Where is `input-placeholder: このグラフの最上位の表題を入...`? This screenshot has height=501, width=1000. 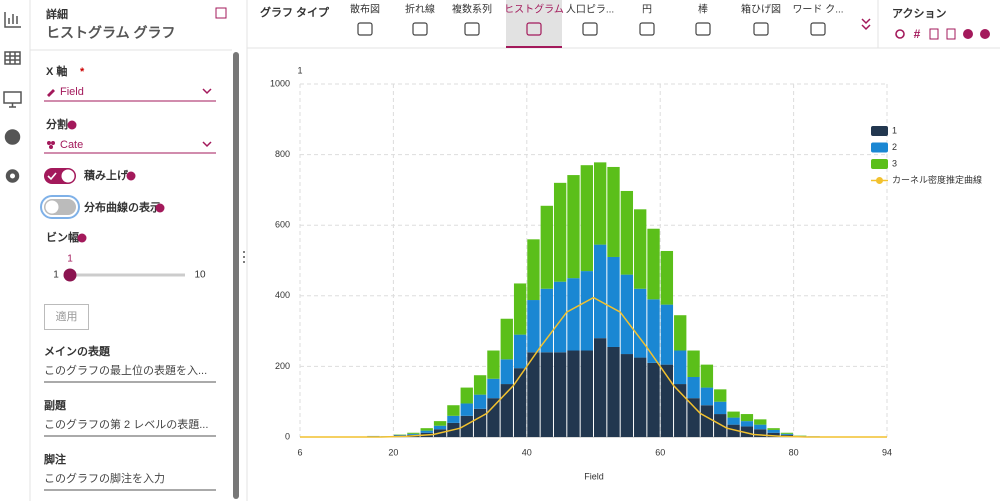 input-placeholder: このグラフの最上位の表題を入... is located at coordinates (125, 370).